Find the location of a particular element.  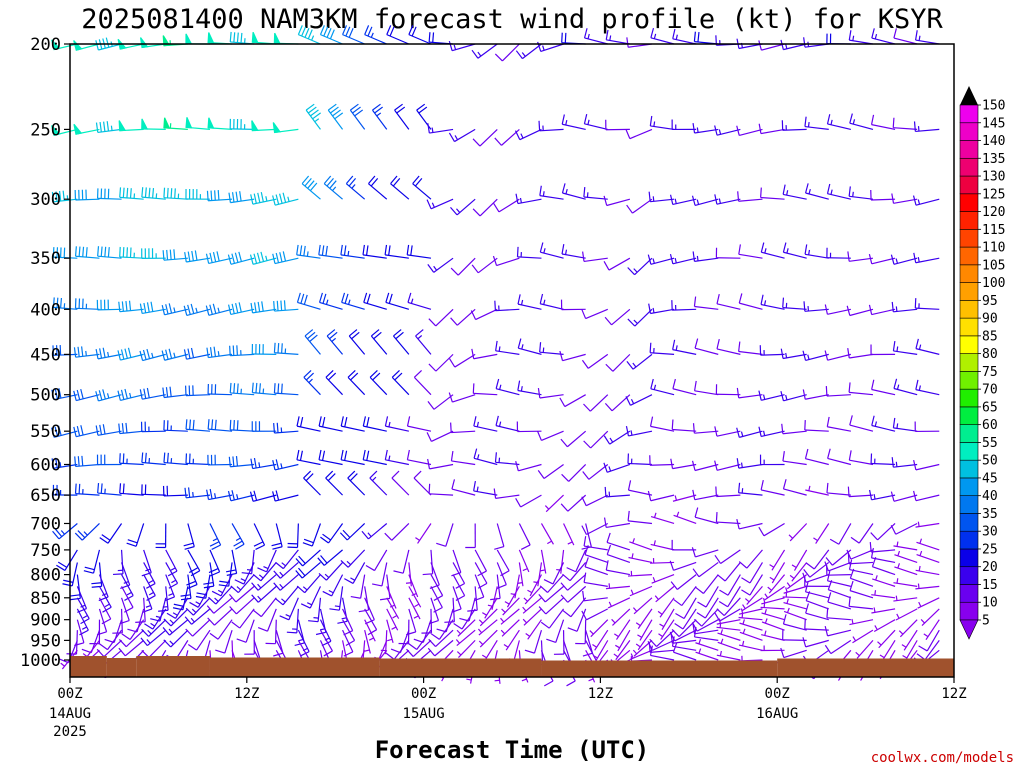

credit-link: coolwx.com/models is located at coordinates (942, 758).